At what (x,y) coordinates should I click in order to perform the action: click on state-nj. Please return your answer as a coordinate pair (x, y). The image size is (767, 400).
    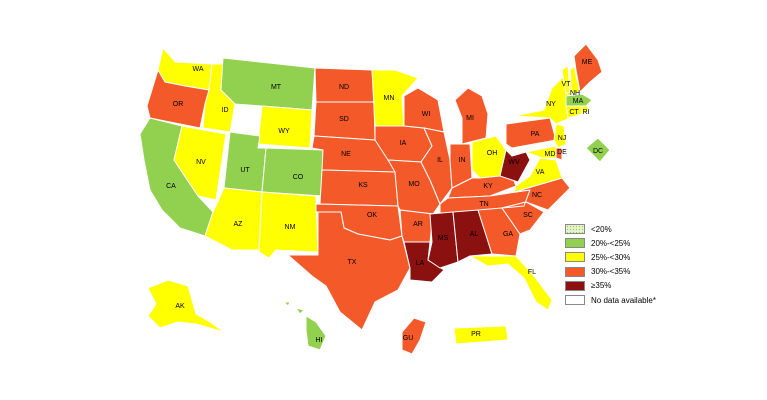
    Looking at the image, I should click on (560, 136).